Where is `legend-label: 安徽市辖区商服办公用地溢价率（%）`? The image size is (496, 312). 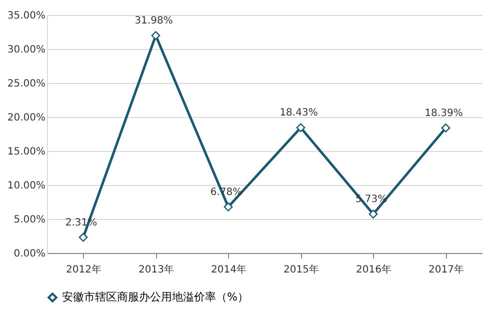
legend-label: 安徽市辖区商服办公用地溢价率（%） is located at coordinates (155, 297).